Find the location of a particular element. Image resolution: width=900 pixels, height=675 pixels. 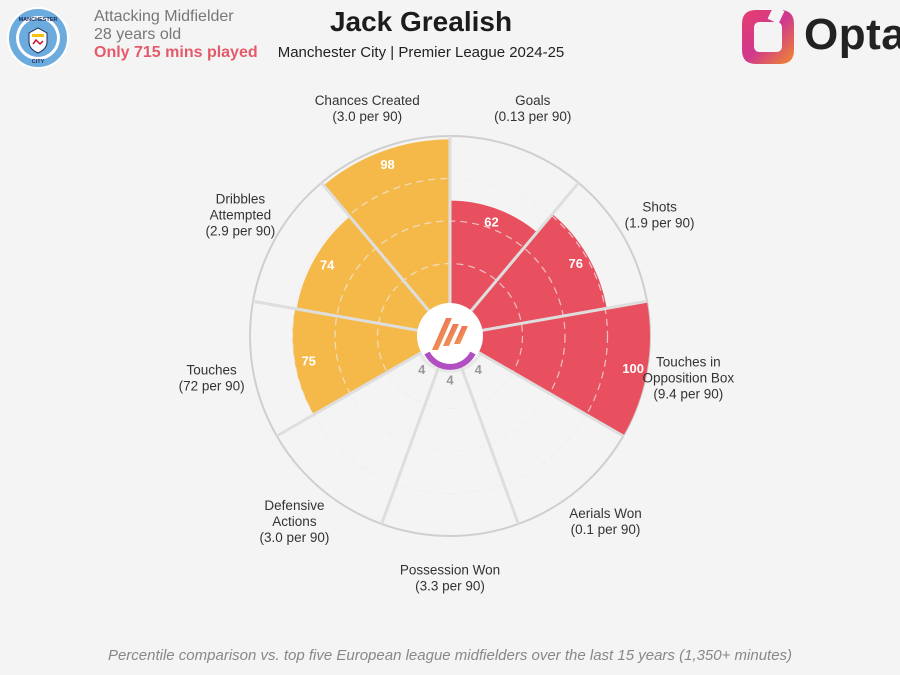

radar-bar-touches-in-opposition-box is located at coordinates (562, 368).